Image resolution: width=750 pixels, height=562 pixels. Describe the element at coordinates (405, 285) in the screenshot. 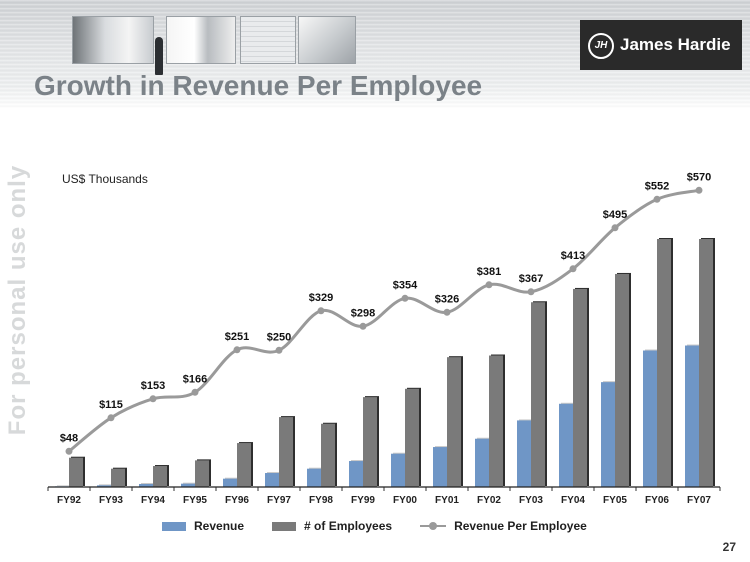

I see `rpe-data-label: $354` at that location.